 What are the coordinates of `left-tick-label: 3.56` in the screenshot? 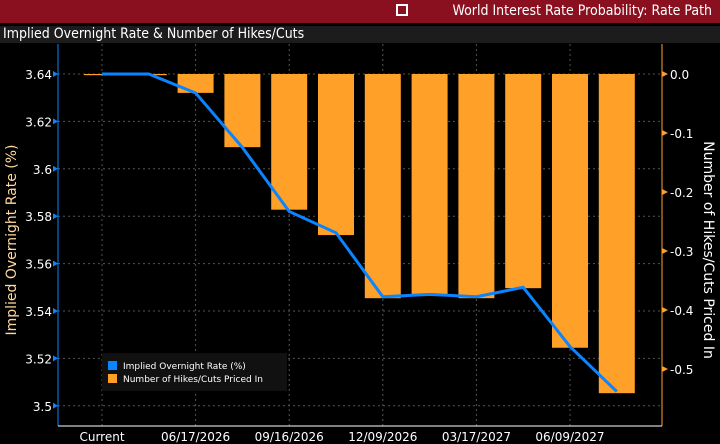 It's located at (38, 265).